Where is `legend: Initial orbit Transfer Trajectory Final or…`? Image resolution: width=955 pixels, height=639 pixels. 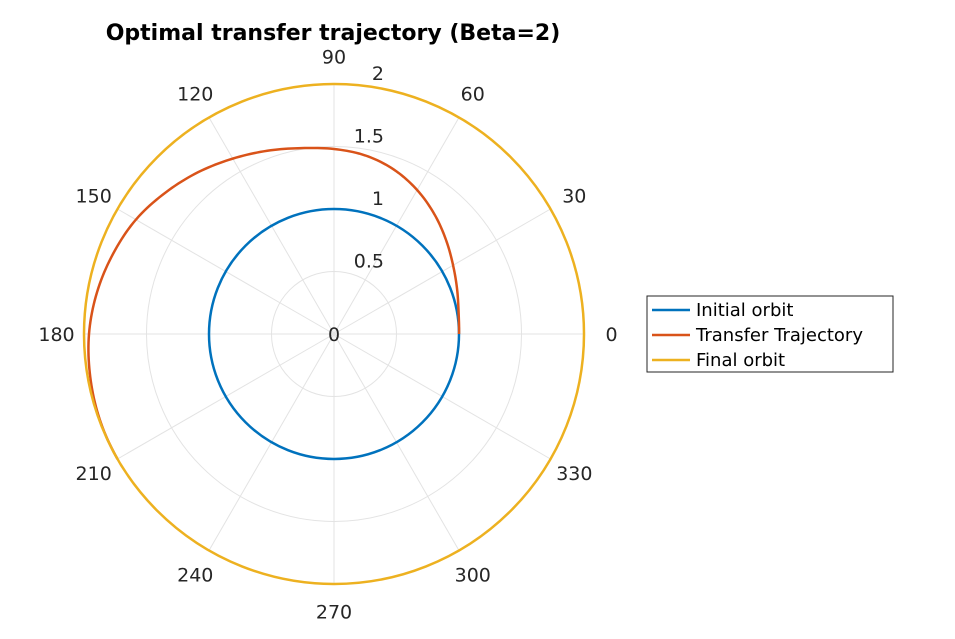
legend: Initial orbit Transfer Trajectory Final or… is located at coordinates (770, 334).